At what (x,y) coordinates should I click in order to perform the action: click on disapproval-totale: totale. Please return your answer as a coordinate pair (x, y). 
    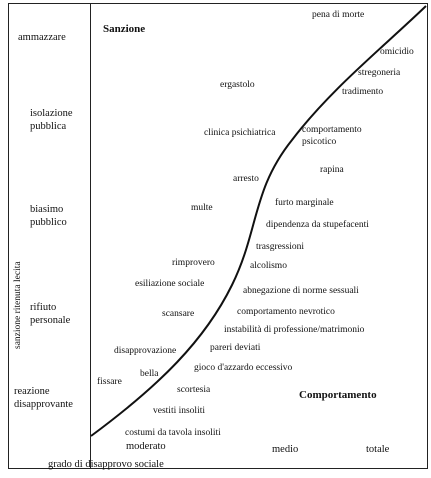
    Looking at the image, I should click on (378, 449).